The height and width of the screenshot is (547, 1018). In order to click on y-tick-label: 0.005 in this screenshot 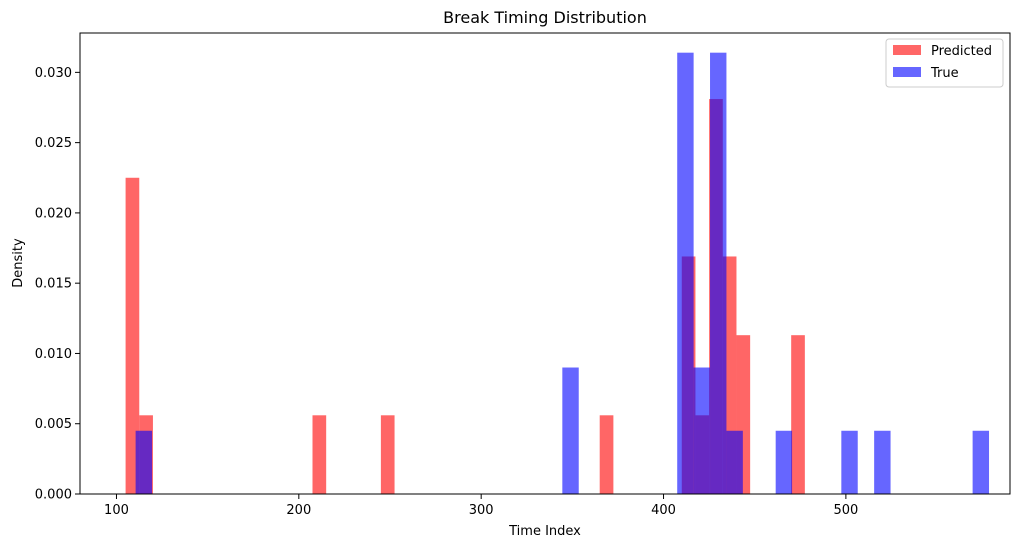, I will do `click(53, 424)`.